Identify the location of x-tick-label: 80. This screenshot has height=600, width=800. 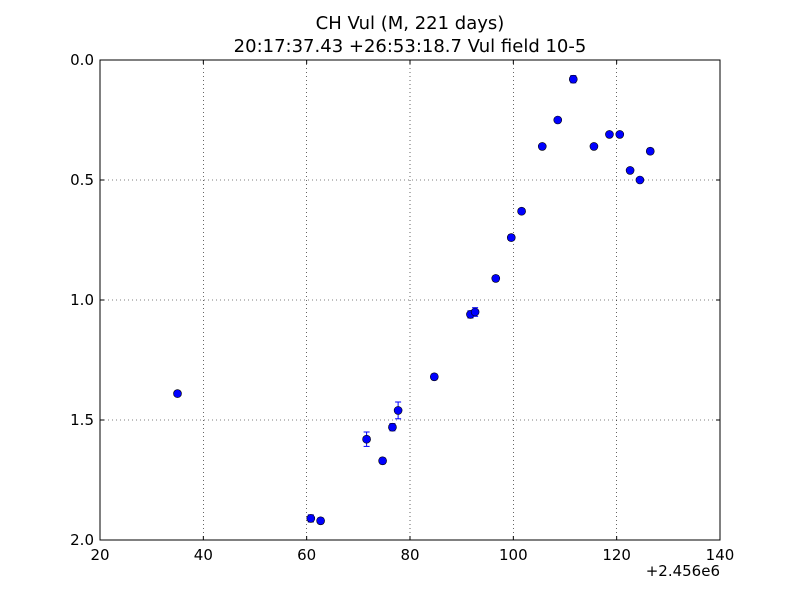
(409, 555).